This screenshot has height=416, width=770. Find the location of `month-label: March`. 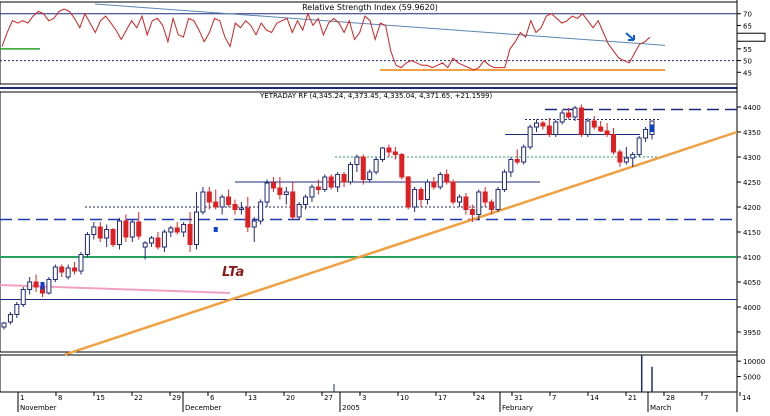

month-label: March is located at coordinates (660, 408).